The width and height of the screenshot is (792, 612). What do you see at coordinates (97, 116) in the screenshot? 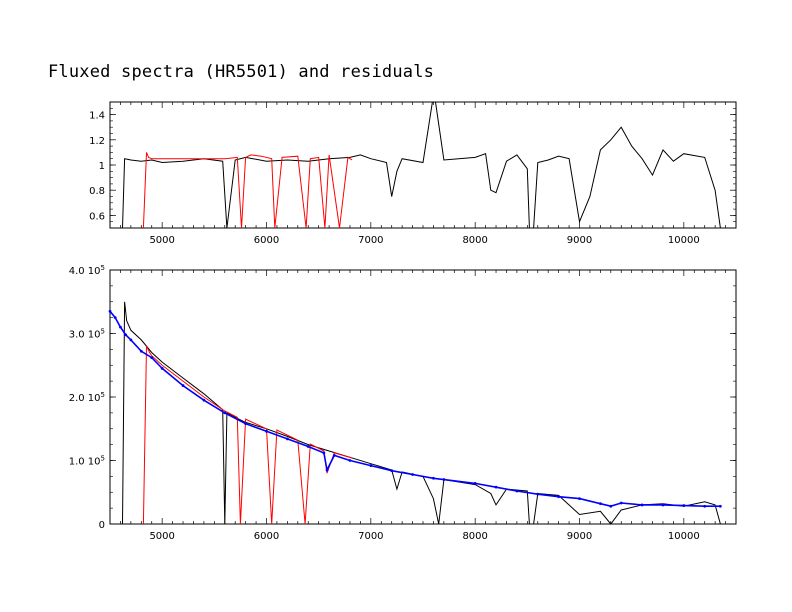
I see `y-tick-label: 1.4` at bounding box center [97, 116].